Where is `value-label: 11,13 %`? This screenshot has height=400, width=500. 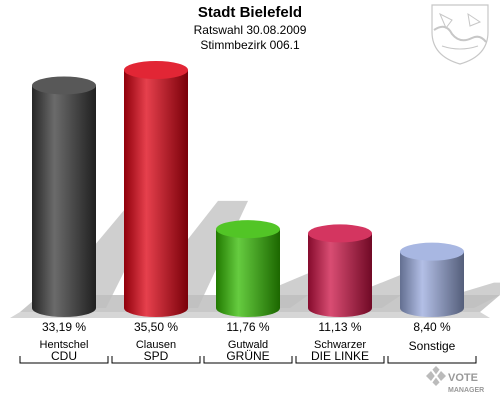
value-label: 11,13 % is located at coordinates (339, 327).